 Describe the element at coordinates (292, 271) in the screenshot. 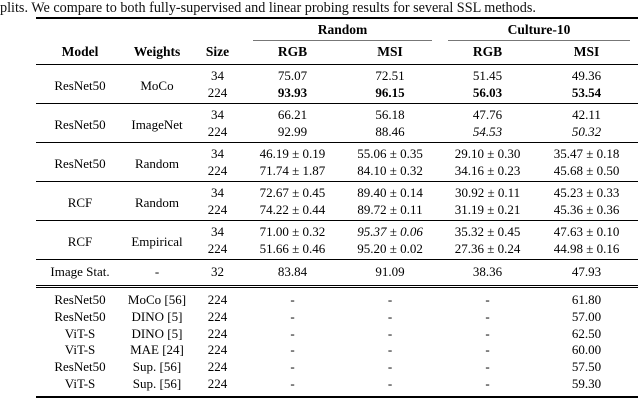

I see `value-cell: 83.84` at that location.